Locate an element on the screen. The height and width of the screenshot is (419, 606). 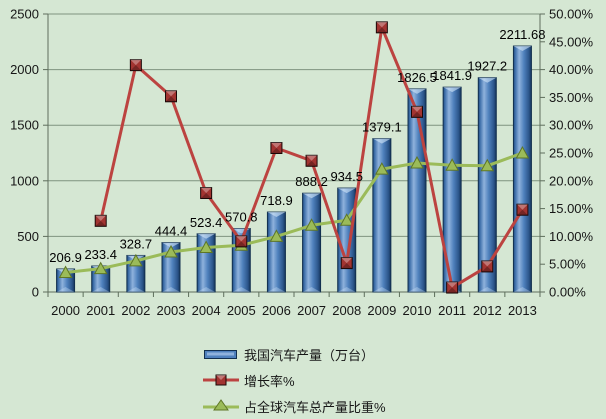
bar-series-swatch-icon is located at coordinates (220, 354).